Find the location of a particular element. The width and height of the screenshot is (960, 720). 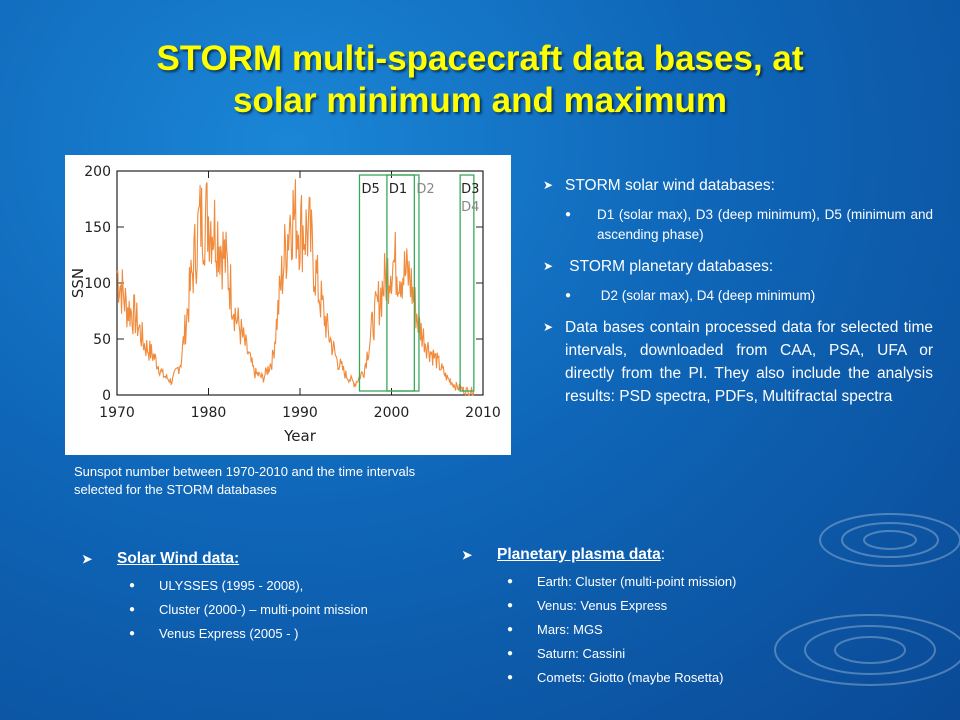

solar-wind-heading: ➤ Solar Wind data: is located at coordinates (257, 559).